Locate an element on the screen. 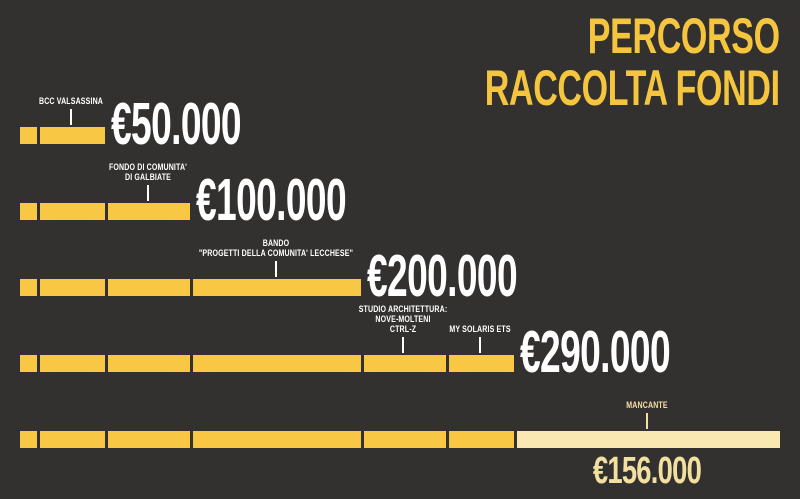 This screenshot has height=499, width=800. callout-label: CTRL-Z is located at coordinates (403, 329).